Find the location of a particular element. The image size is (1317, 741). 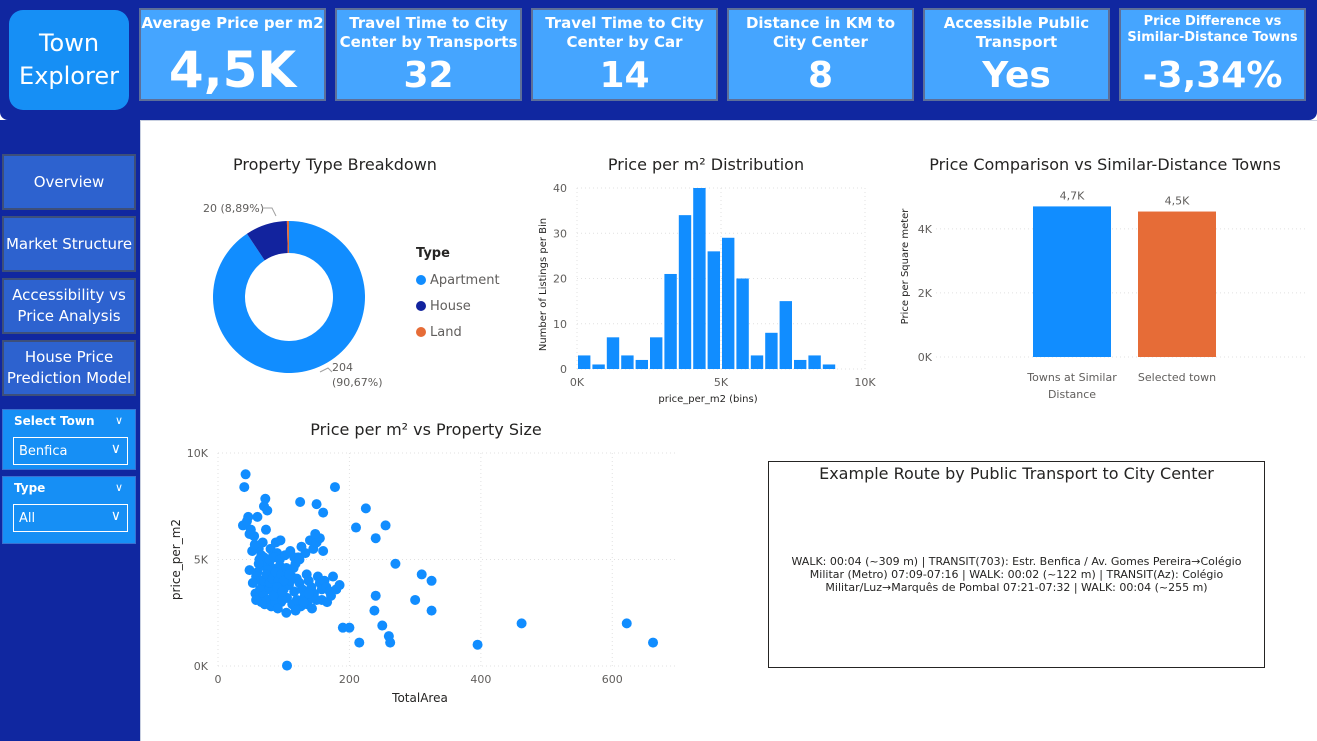

nav-accessibility-button: Accessibility vs Price Analysis is located at coordinates (69, 306).